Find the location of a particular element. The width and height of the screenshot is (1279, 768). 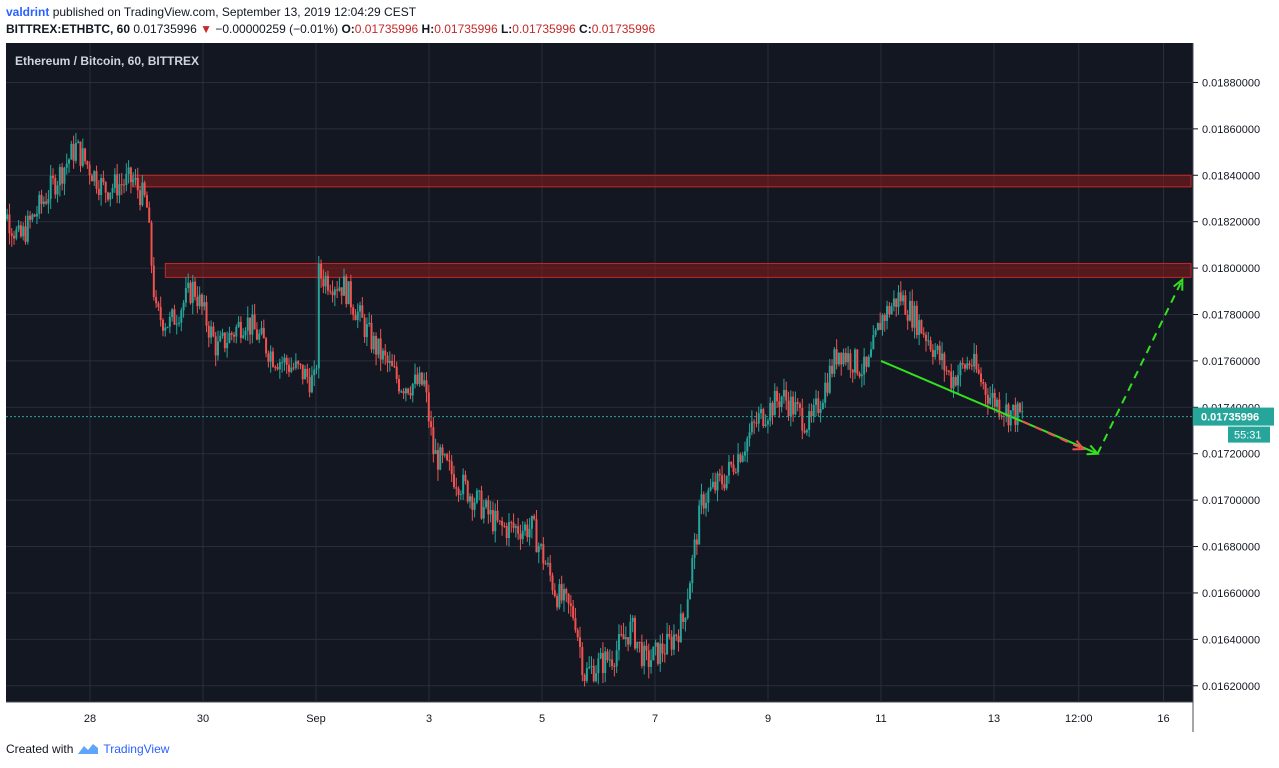

tradingview-logo-icon is located at coordinates (88, 749).